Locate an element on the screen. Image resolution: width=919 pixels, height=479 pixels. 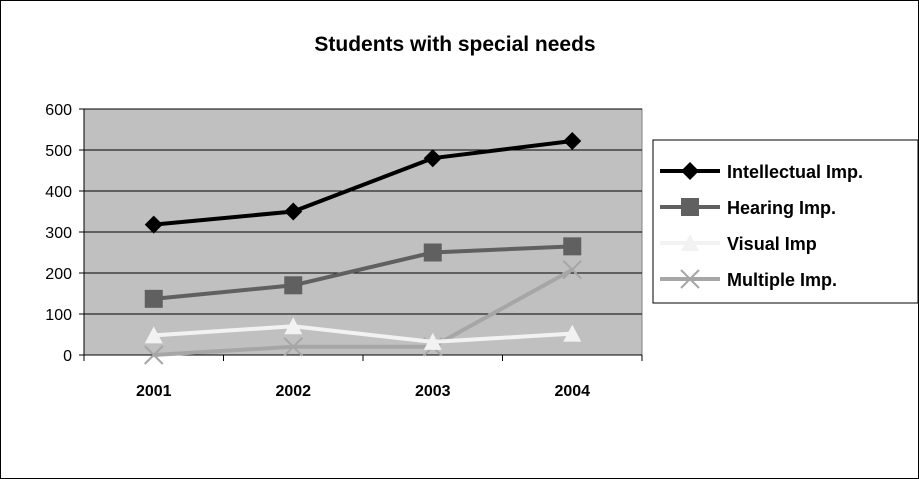
y-tick-label: 600 is located at coordinates (58, 110).